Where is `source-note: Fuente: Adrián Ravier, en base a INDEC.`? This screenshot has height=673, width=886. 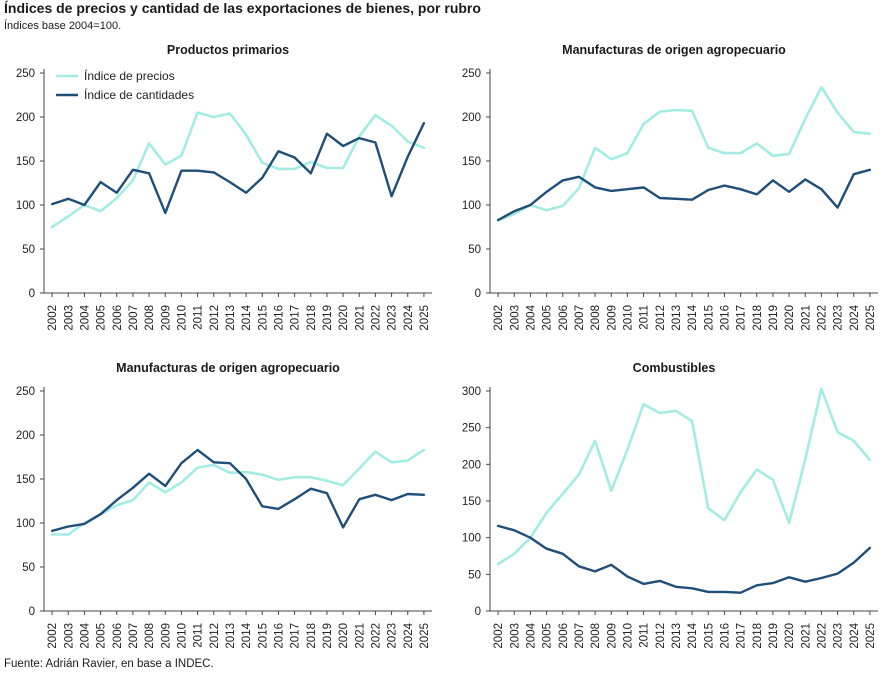
source-note: Fuente: Adrián Ravier, en base a INDEC. is located at coordinates (109, 664).